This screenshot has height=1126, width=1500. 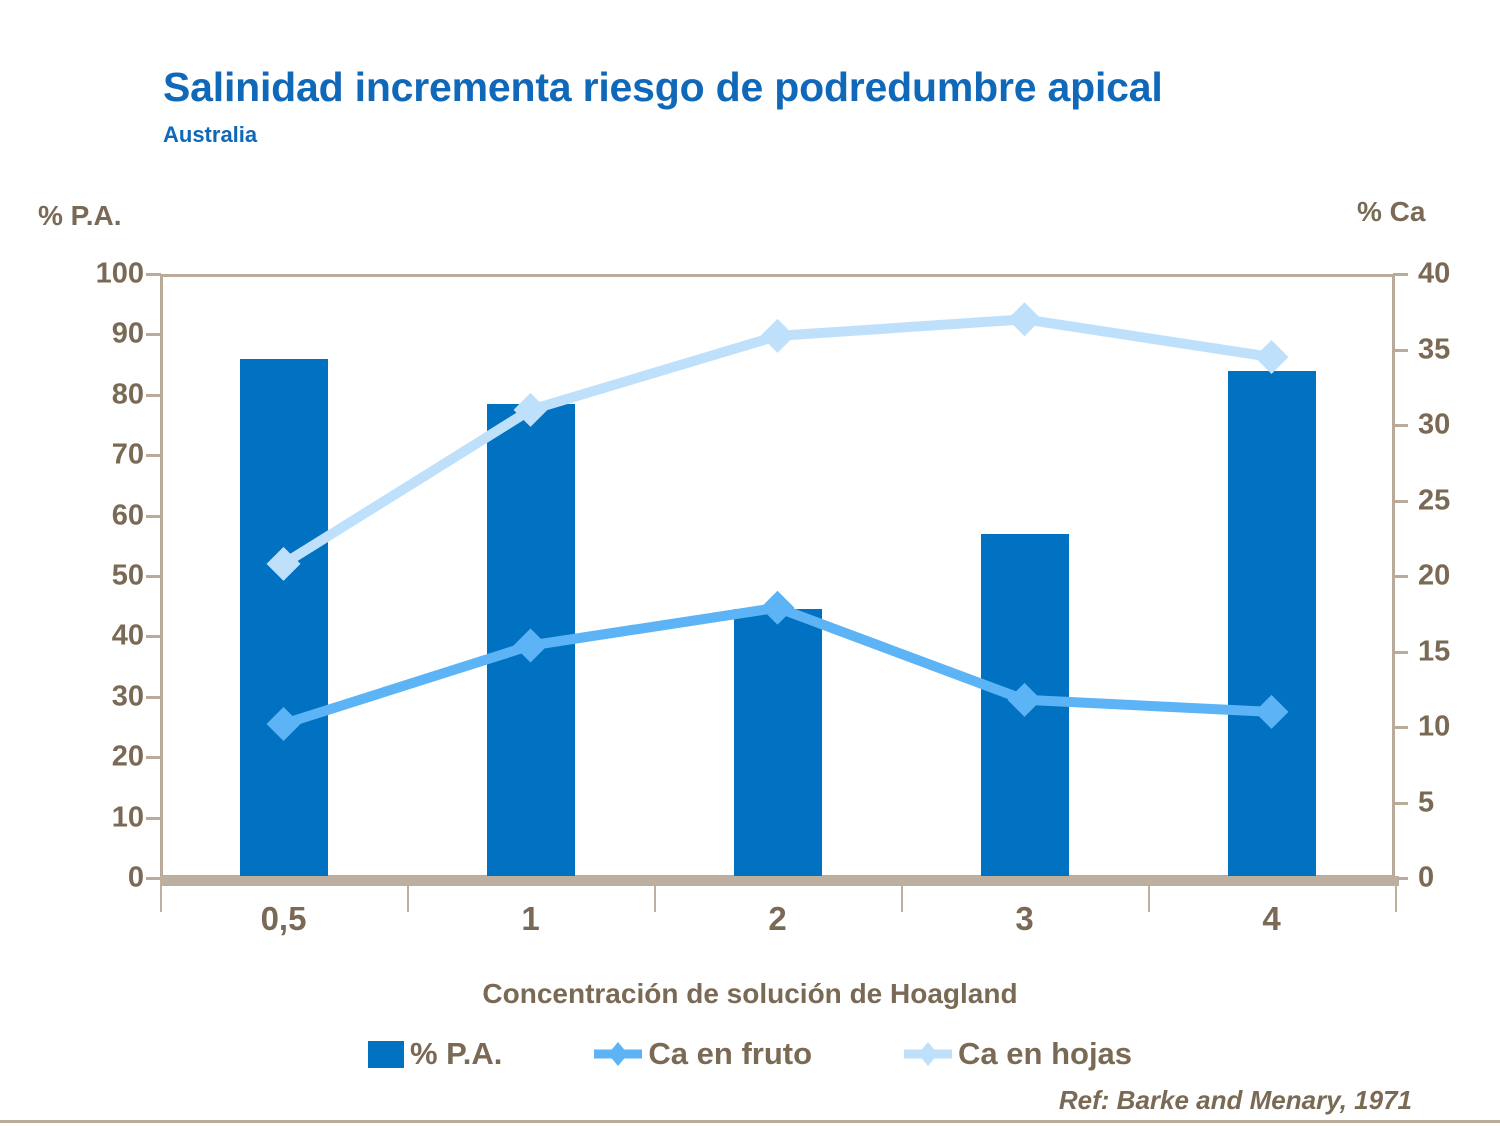 What do you see at coordinates (1434, 726) in the screenshot?
I see `y-axis-tick-label-right: 10` at bounding box center [1434, 726].